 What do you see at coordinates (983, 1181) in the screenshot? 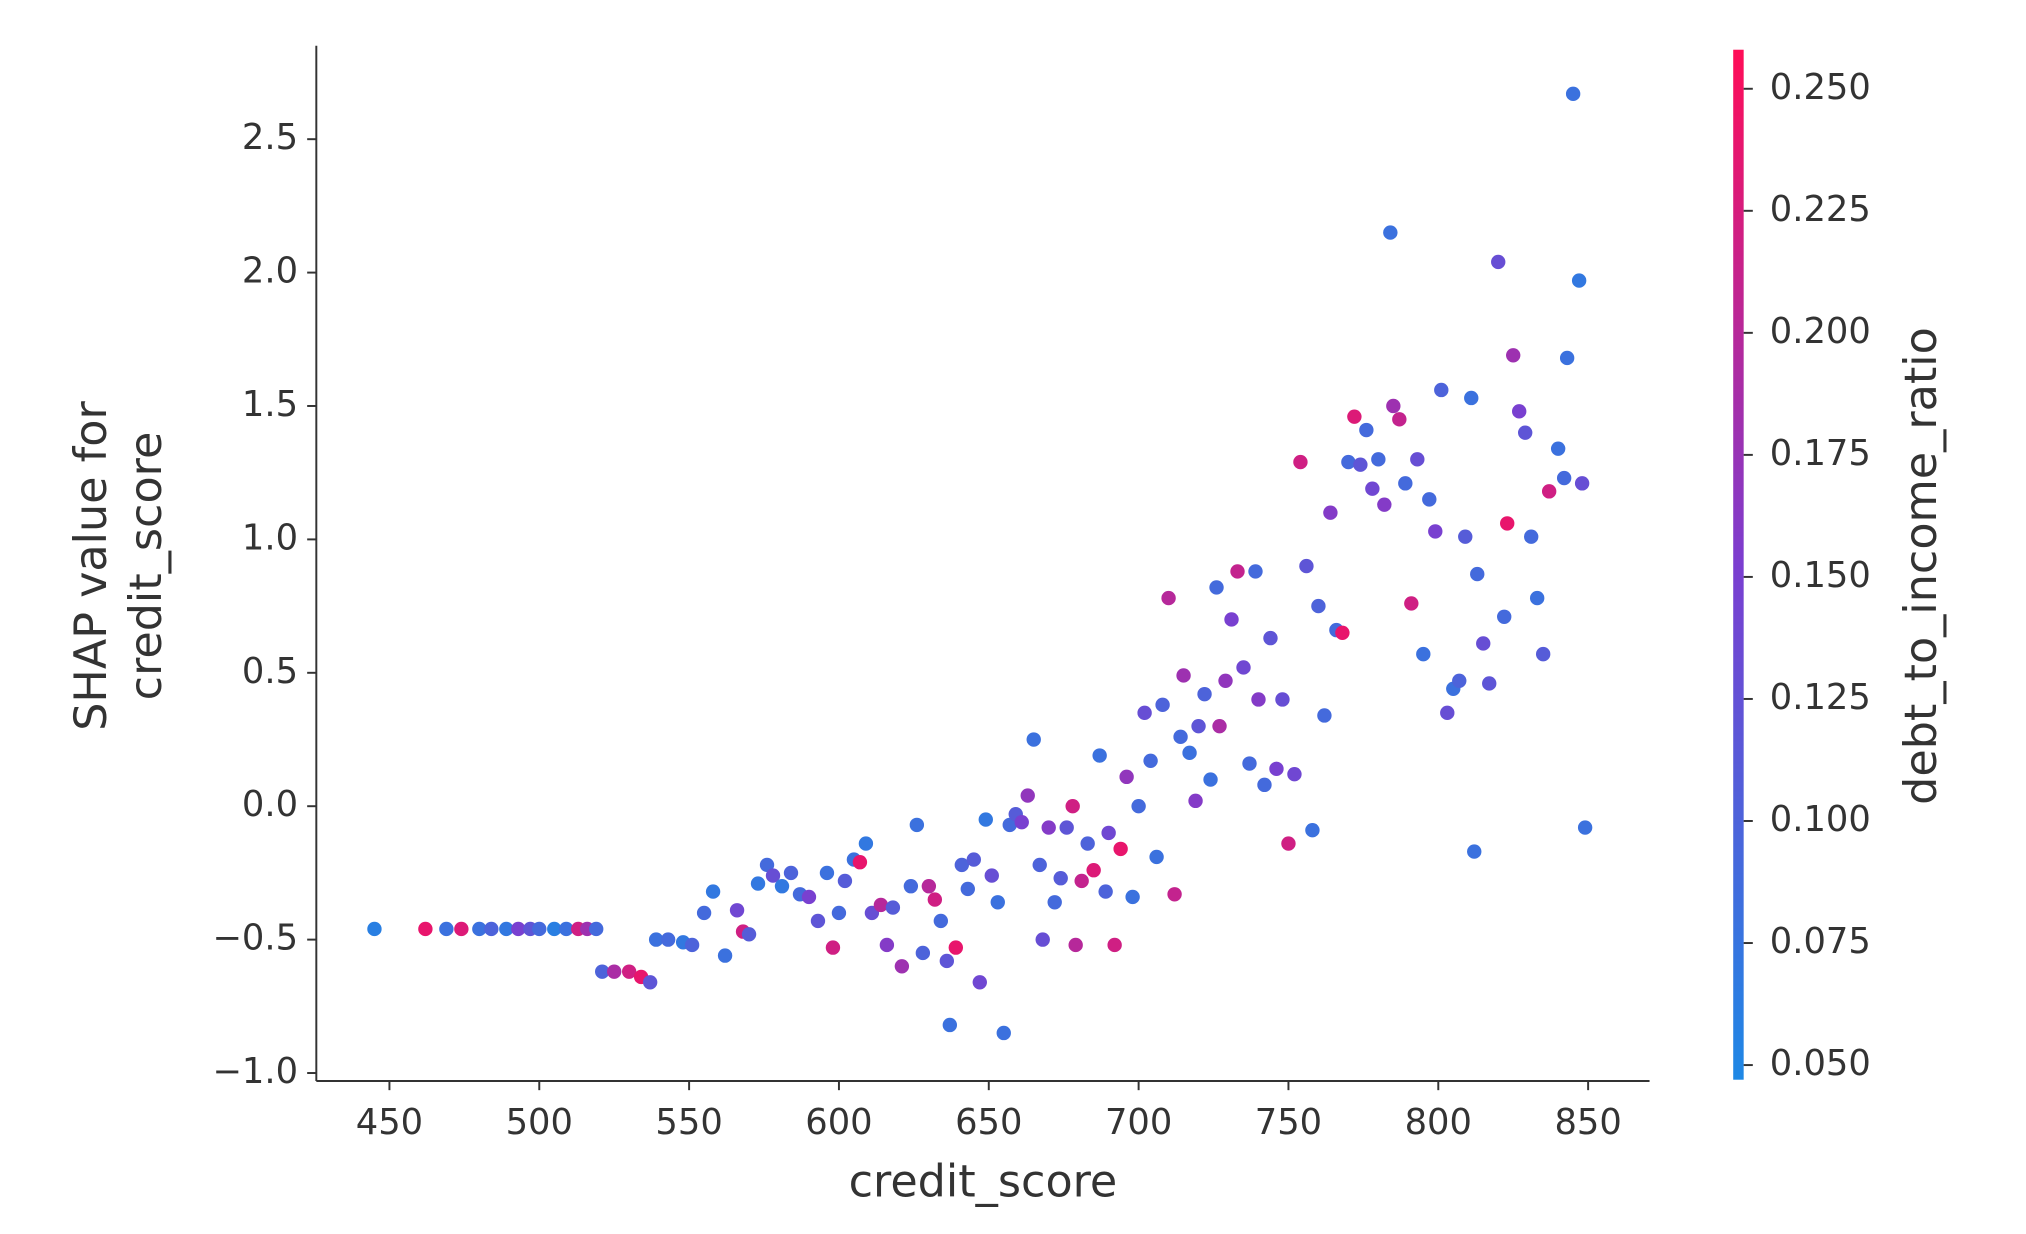
I see `x-axis-label: credit_score` at bounding box center [983, 1181].